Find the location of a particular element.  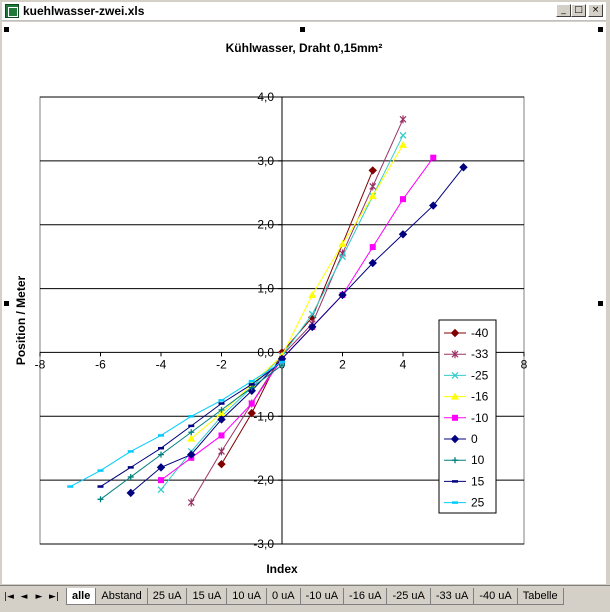

sheet-tab: -25 uA is located at coordinates (408, 596).